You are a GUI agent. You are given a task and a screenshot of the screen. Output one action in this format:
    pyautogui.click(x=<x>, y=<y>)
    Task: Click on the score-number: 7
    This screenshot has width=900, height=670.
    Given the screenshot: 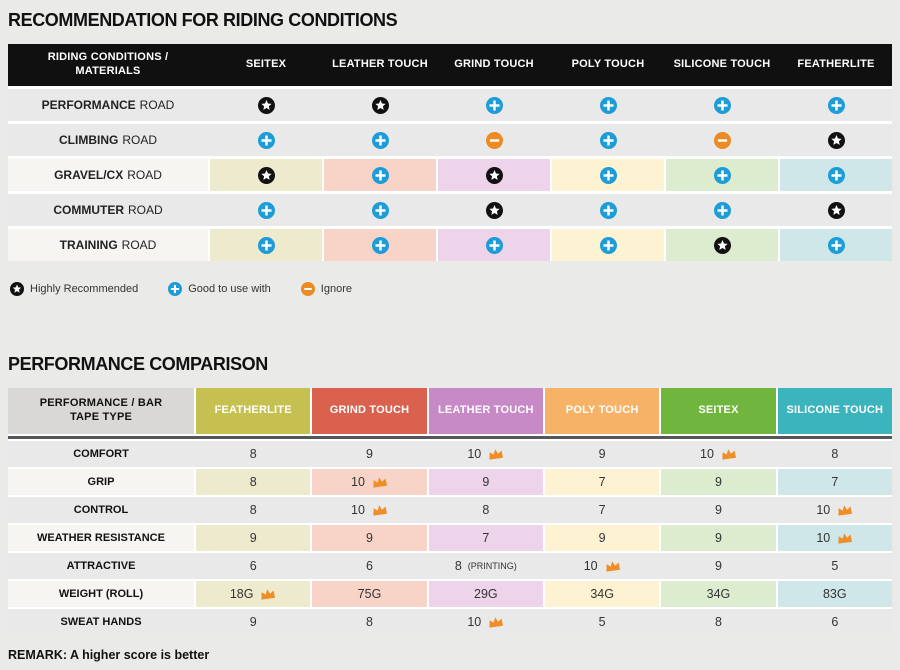 What is the action you would take?
    pyautogui.click(x=602, y=510)
    